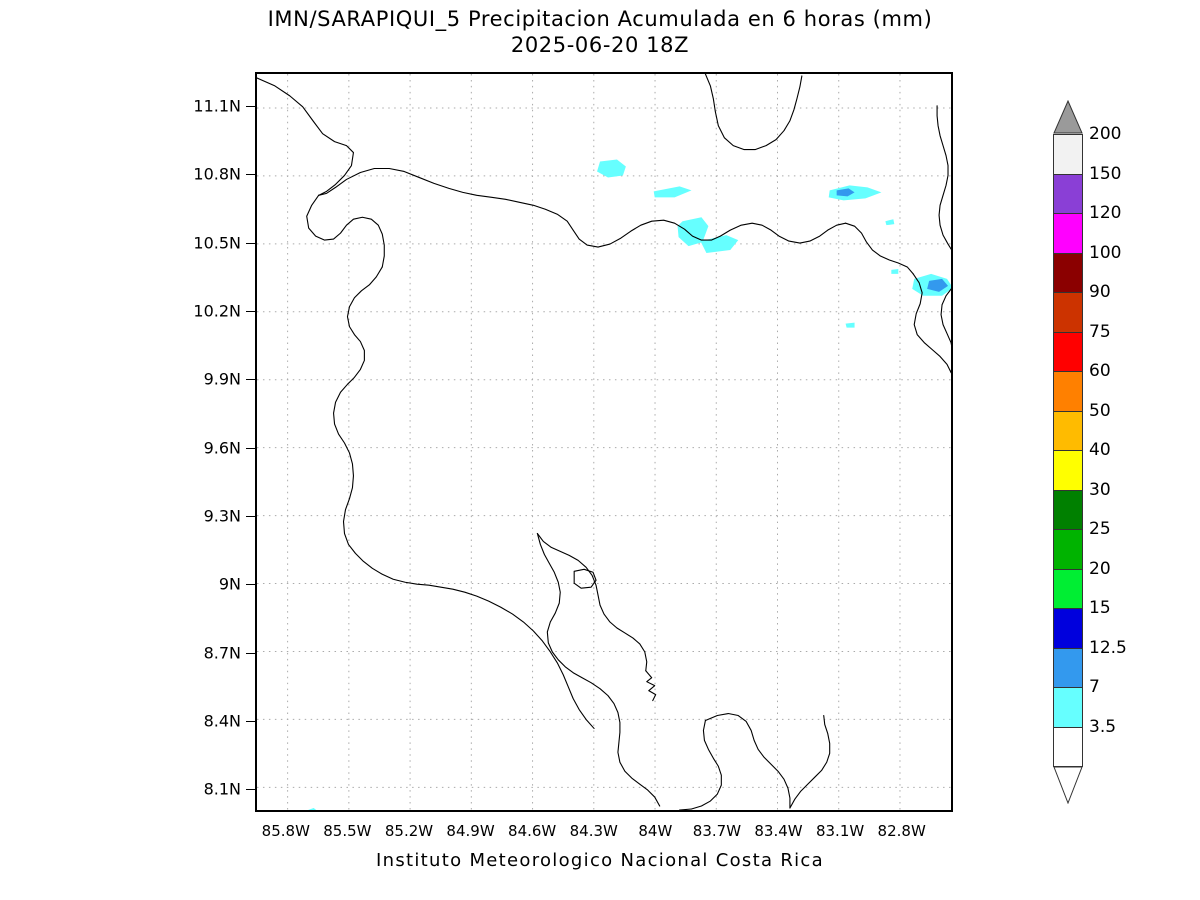 The width and height of the screenshot is (1200, 900). I want to click on colorbar-tick-label: 50, so click(1100, 410).